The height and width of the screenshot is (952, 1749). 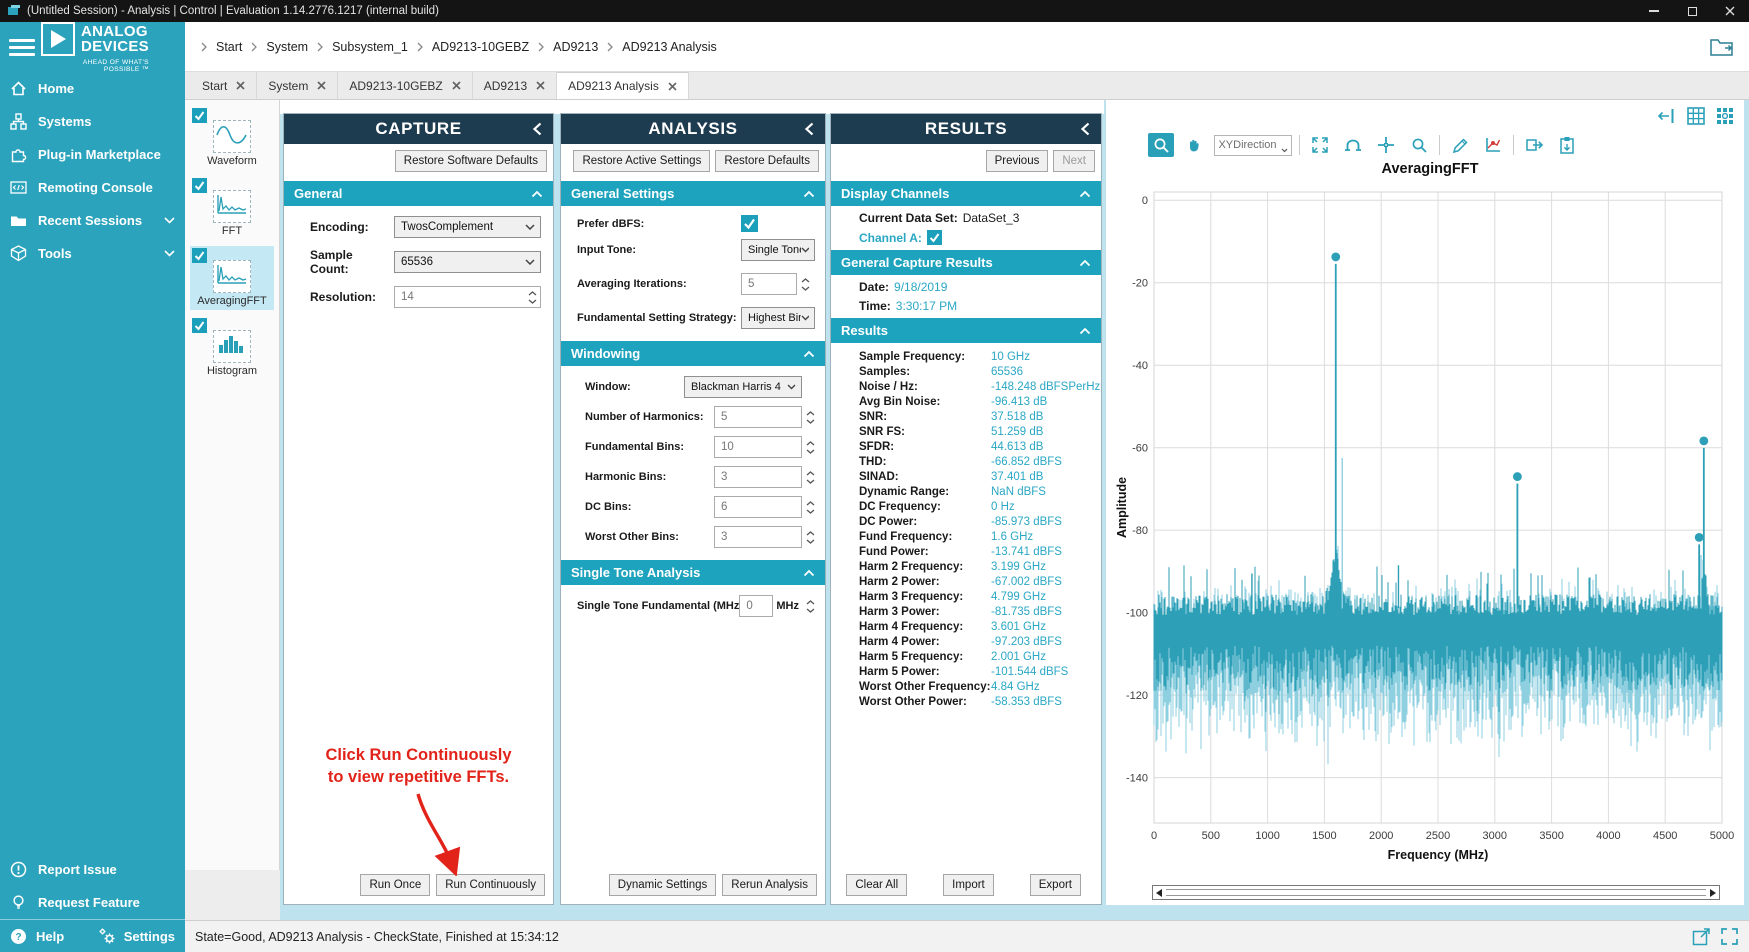 I want to click on windowing-value: 6, so click(x=724, y=507).